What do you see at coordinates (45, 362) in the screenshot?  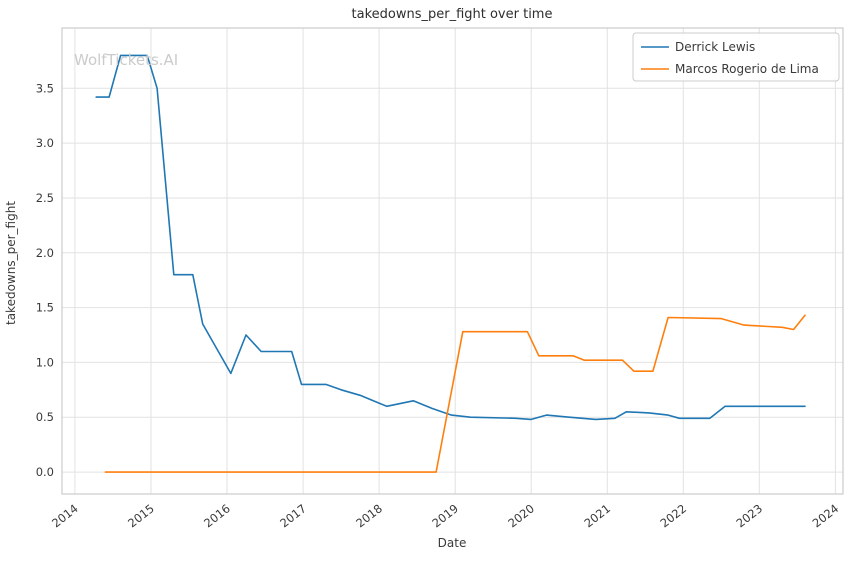 I see `y-tick-label: 1.0` at bounding box center [45, 362].